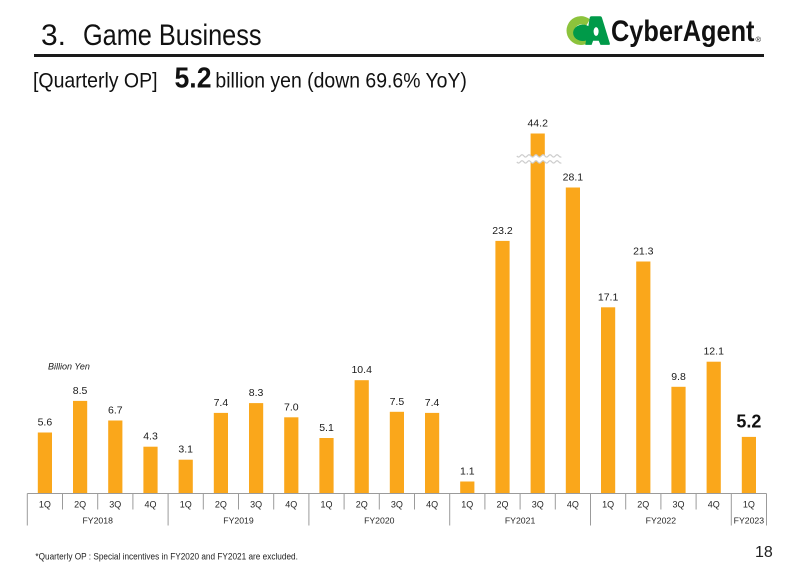 The width and height of the screenshot is (800, 565). What do you see at coordinates (713, 352) in the screenshot?
I see `svg-text: 12.1` at bounding box center [713, 352].